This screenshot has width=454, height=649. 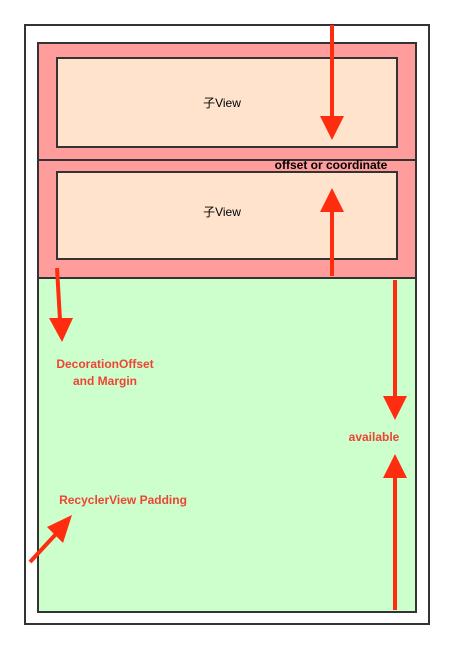 I want to click on available-arrow-down, so click(x=395, y=350).